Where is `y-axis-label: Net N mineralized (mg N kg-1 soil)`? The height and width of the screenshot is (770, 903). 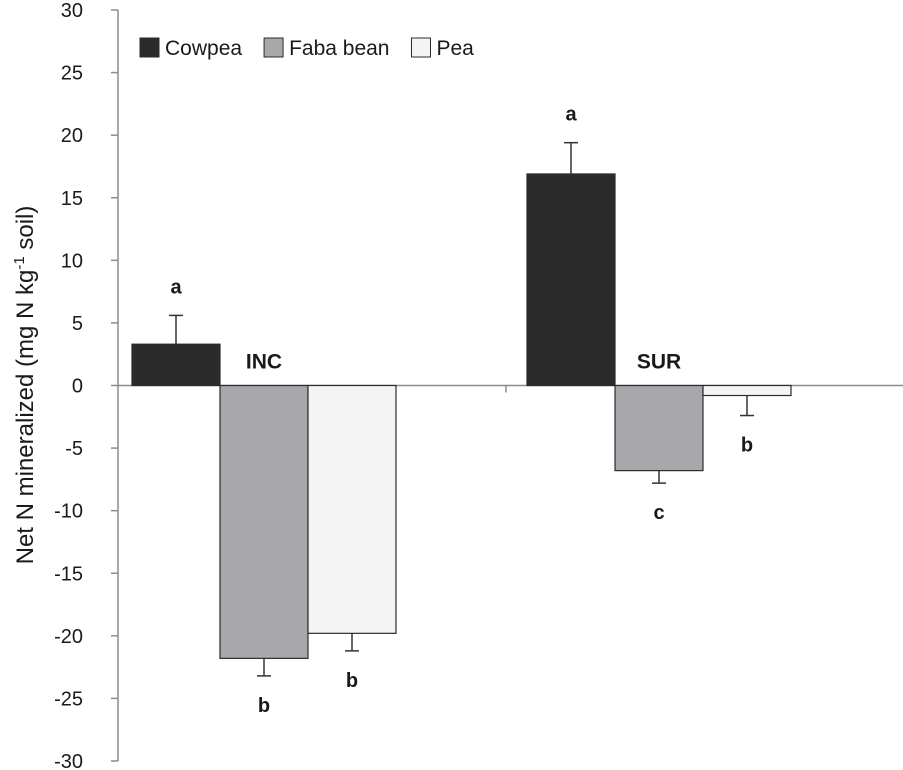 y-axis-label: Net N mineralized (mg N kg-1 soil) is located at coordinates (25, 385).